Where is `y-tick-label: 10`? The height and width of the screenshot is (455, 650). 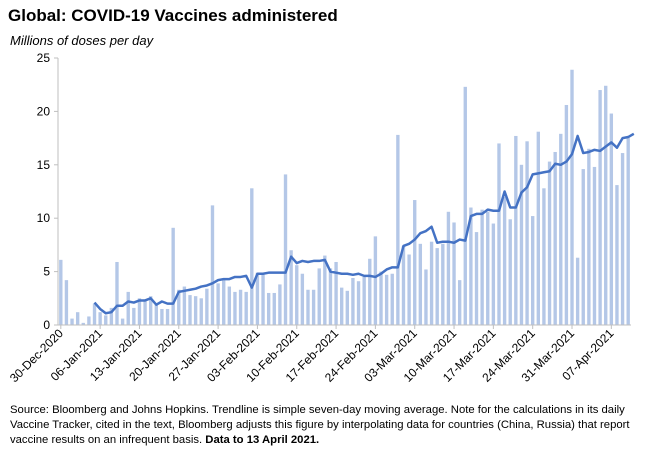
y-tick-label: 10 is located at coordinates (44, 218).